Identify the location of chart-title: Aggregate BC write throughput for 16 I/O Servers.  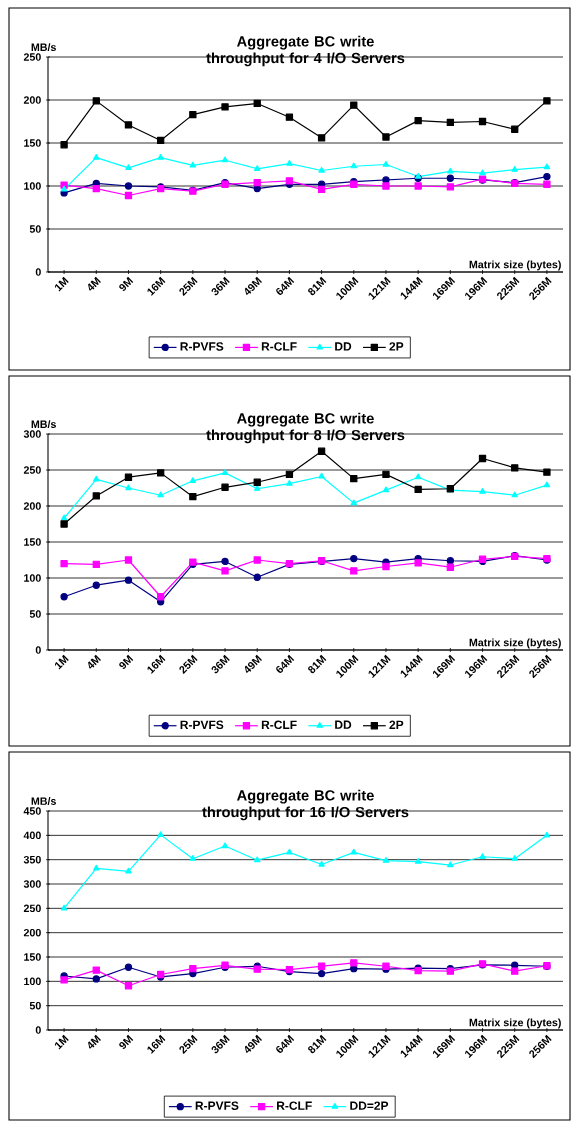
(305, 805).